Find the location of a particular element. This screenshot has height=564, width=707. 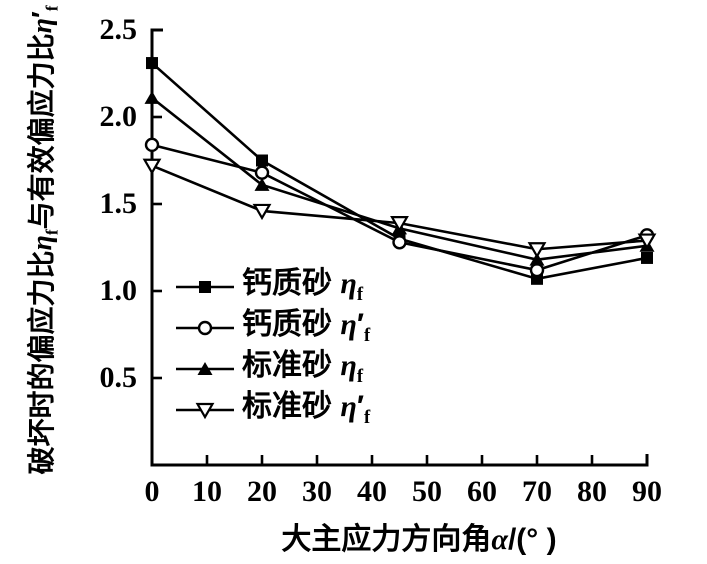

x-tick-label: 60 is located at coordinates (482, 491).